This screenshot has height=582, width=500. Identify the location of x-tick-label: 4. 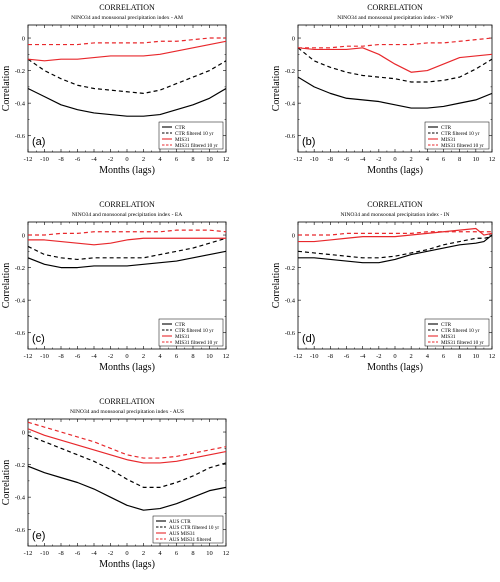
(160, 356).